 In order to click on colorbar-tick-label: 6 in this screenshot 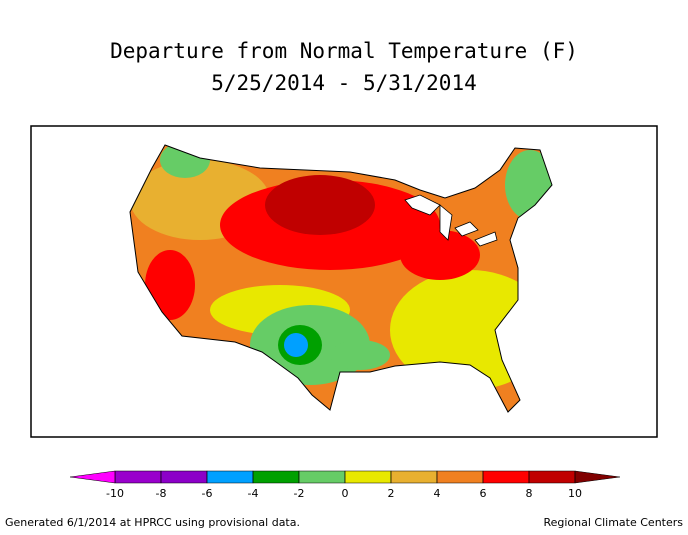, I will do `click(483, 493)`.